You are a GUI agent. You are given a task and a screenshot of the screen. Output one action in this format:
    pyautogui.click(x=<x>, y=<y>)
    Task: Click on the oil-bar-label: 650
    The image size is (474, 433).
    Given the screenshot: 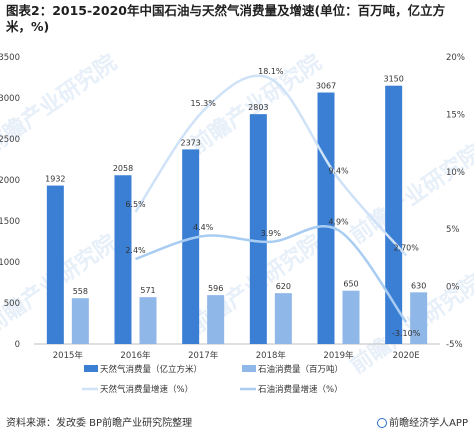 What is the action you would take?
    pyautogui.click(x=350, y=284)
    